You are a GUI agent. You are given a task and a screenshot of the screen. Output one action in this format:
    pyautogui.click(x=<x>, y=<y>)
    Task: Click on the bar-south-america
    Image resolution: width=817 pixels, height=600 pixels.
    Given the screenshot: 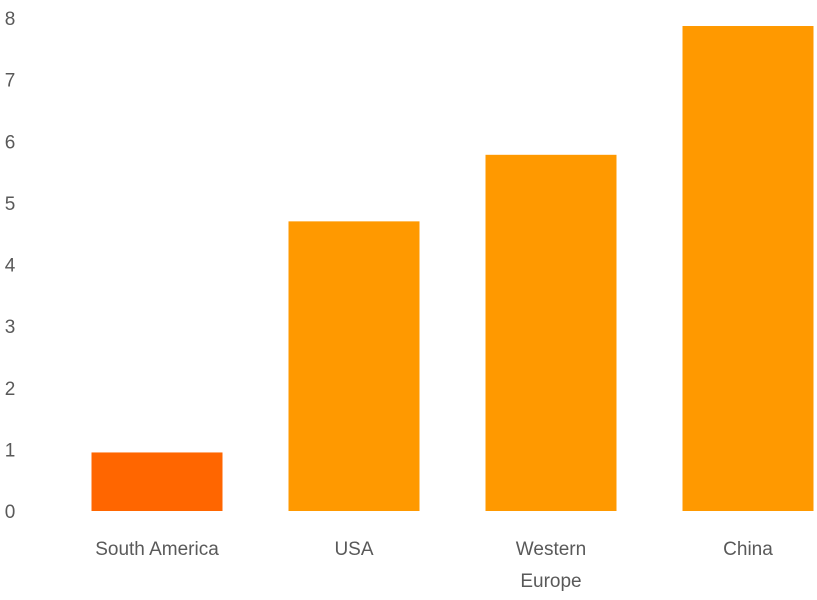 What is the action you would take?
    pyautogui.click(x=157, y=481)
    